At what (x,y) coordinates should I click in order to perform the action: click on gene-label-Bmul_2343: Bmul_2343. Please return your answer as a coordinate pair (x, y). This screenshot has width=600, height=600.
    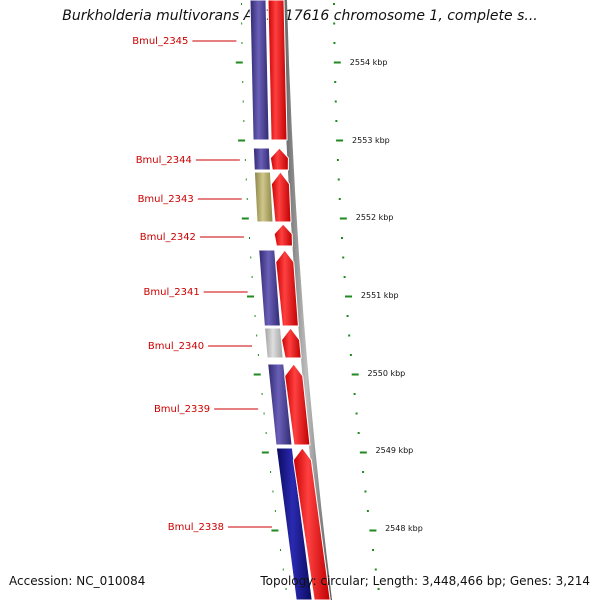
    Looking at the image, I should click on (166, 199).